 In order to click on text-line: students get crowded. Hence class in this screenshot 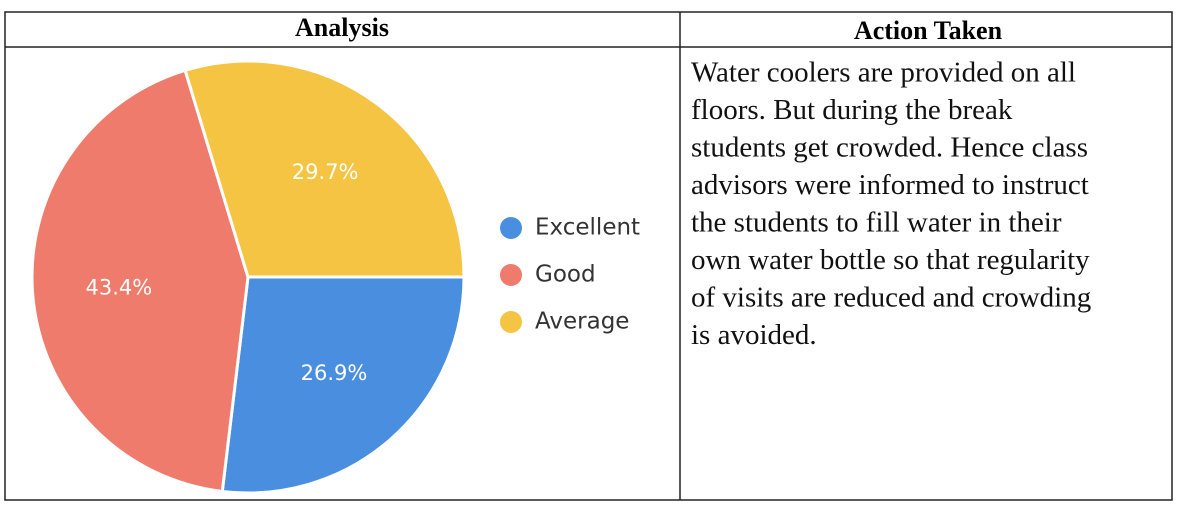, I will do `click(889, 148)`.